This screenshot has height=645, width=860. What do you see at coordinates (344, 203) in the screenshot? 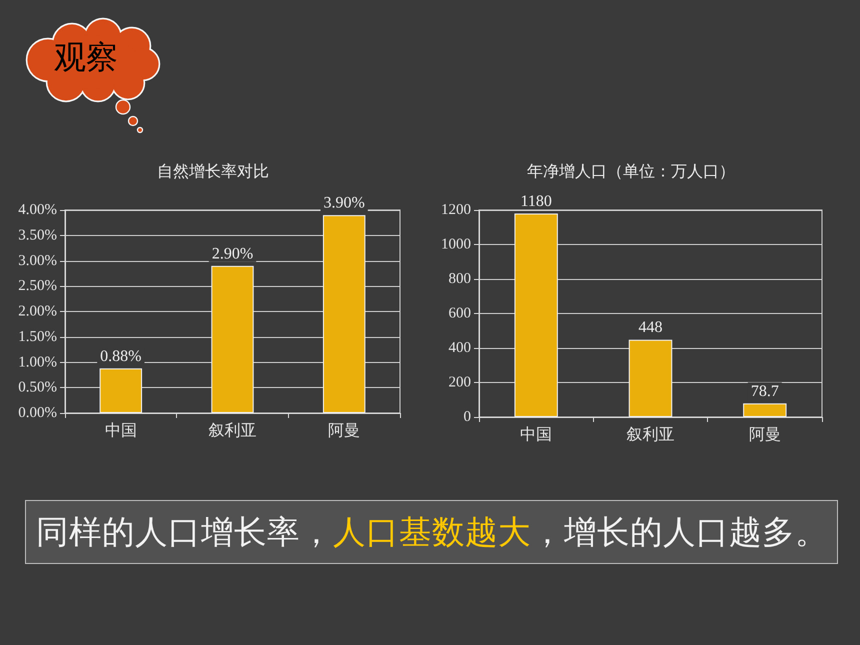
I see `data-label: 3.90%` at bounding box center [344, 203].